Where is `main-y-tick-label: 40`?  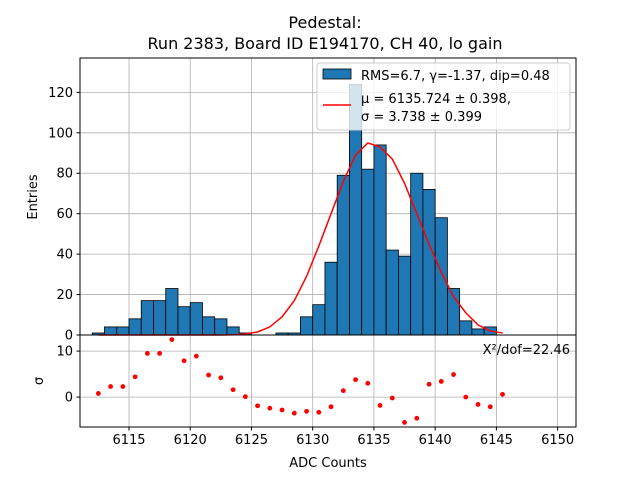
main-y-tick-label: 40 is located at coordinates (64, 255).